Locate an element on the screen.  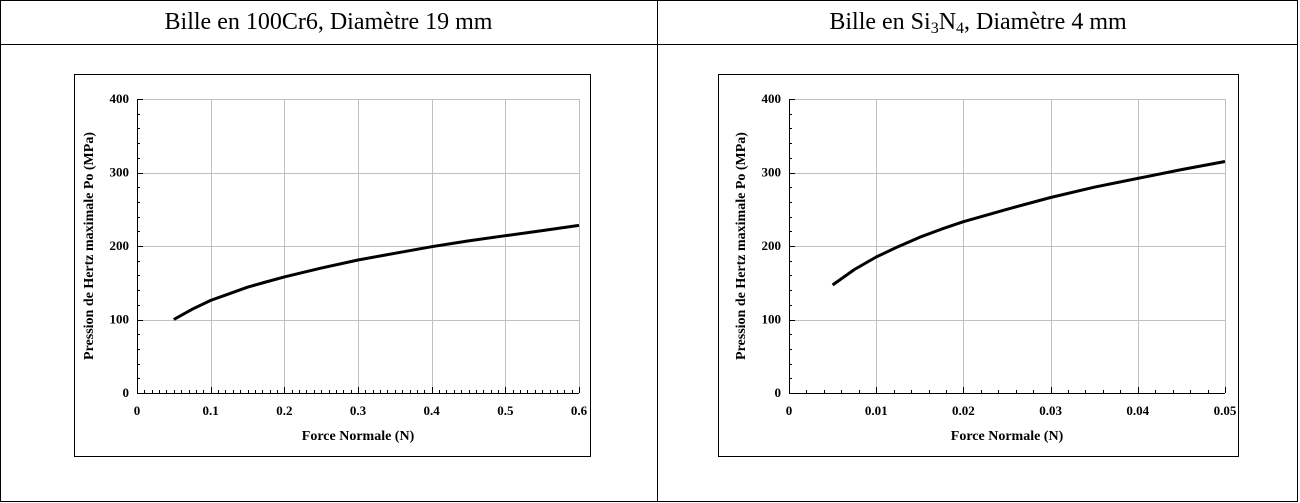
x-tick-label: 0.02 is located at coordinates (963, 410).